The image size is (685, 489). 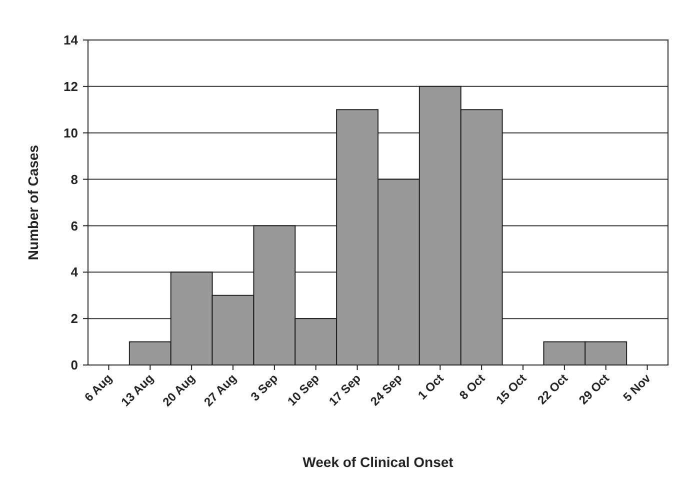 What do you see at coordinates (74, 179) in the screenshot?
I see `y-tick-label: 8` at bounding box center [74, 179].